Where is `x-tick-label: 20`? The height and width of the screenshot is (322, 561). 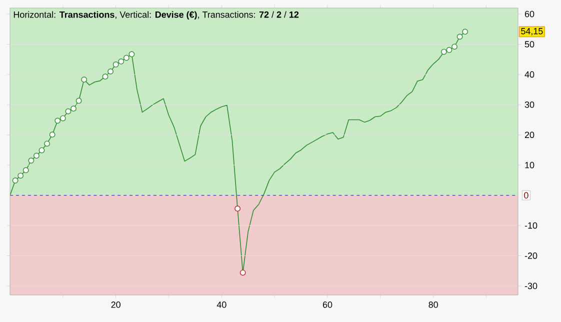 x-tick-label: 20 is located at coordinates (115, 305).